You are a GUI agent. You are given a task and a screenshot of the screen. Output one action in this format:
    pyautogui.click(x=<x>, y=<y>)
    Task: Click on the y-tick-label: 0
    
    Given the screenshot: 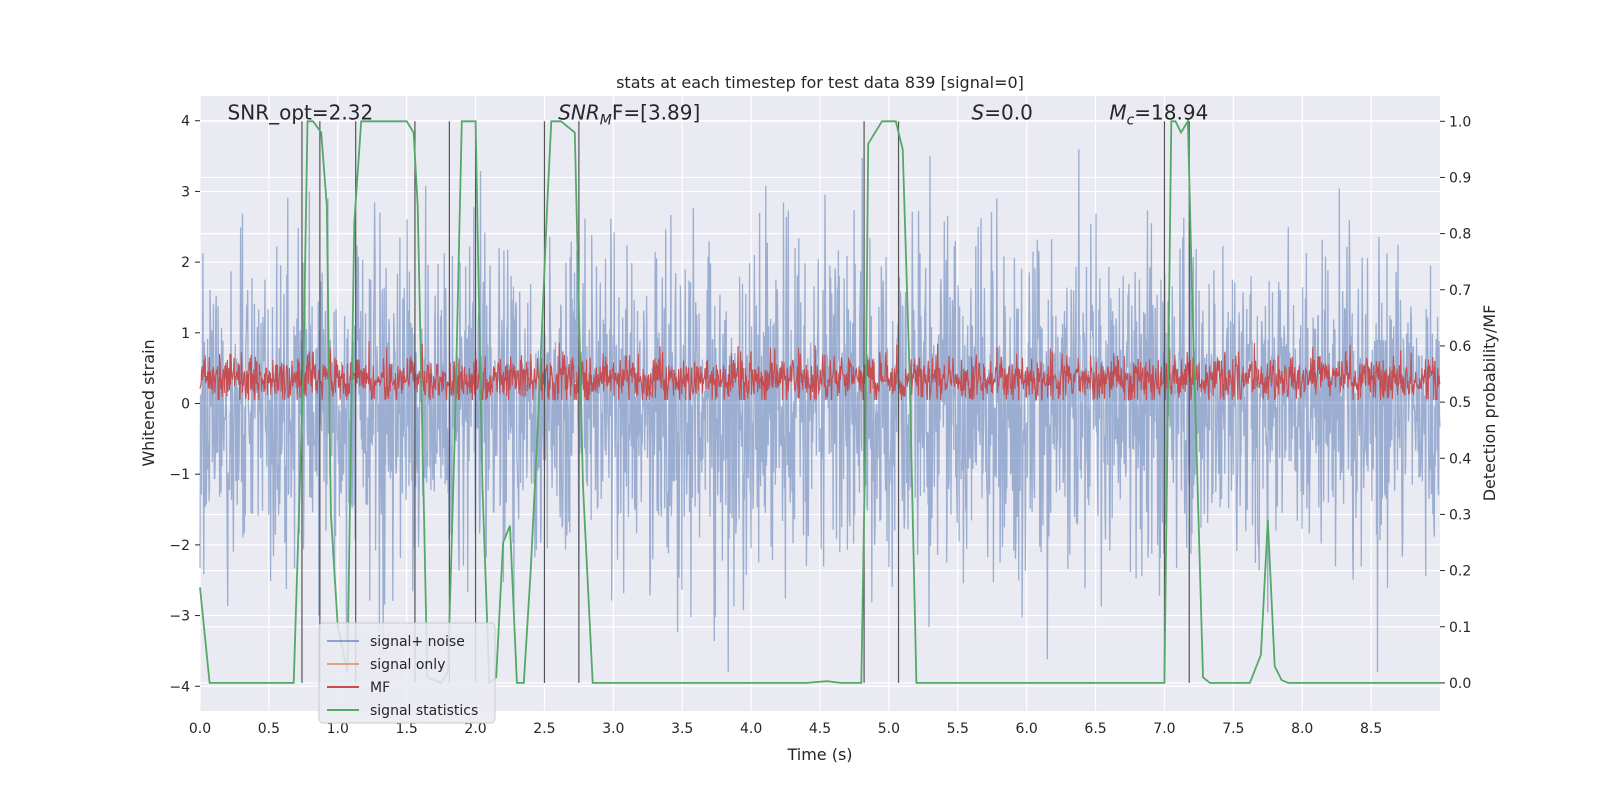 What is the action you would take?
    pyautogui.click(x=185, y=405)
    